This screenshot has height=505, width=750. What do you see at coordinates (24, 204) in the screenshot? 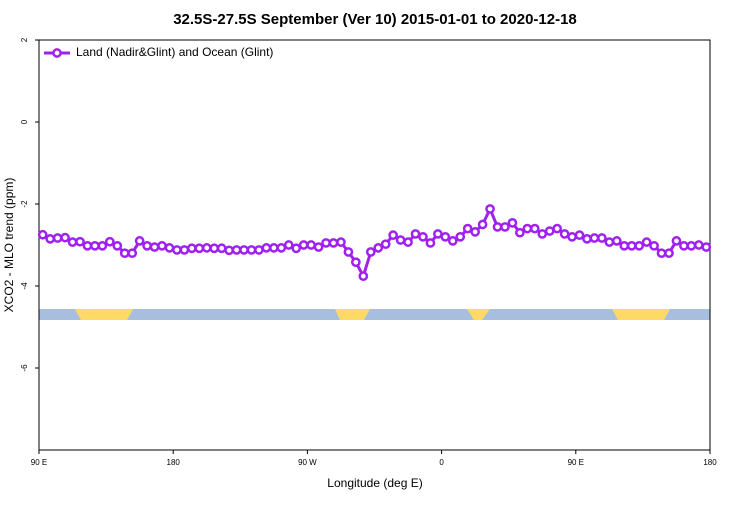
I see `y-tick-label: -2` at bounding box center [24, 204].